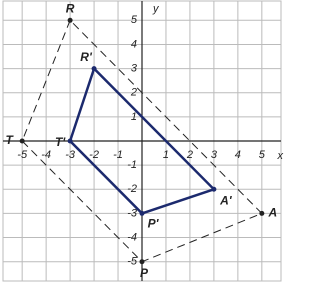 The width and height of the screenshot is (320, 285). What do you see at coordinates (94, 155) in the screenshot?
I see `x-tick-label: -2` at bounding box center [94, 155].